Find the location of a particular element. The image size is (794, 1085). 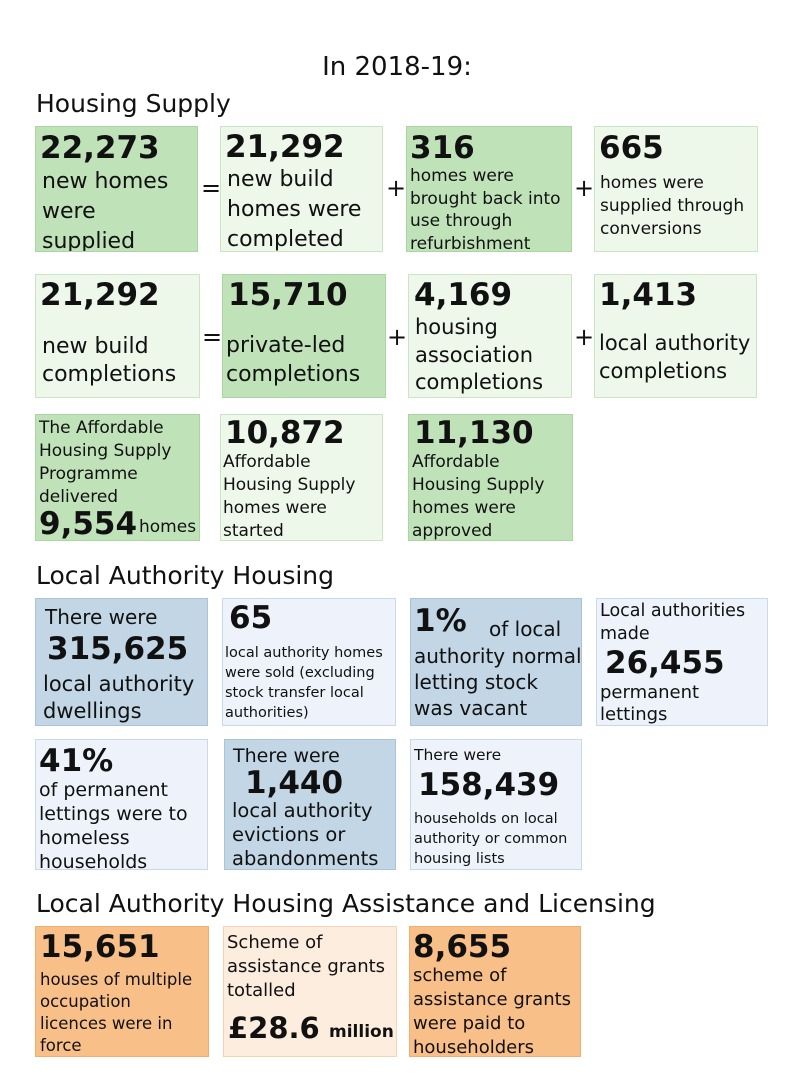

stat-value: 158,439 is located at coordinates (489, 785).